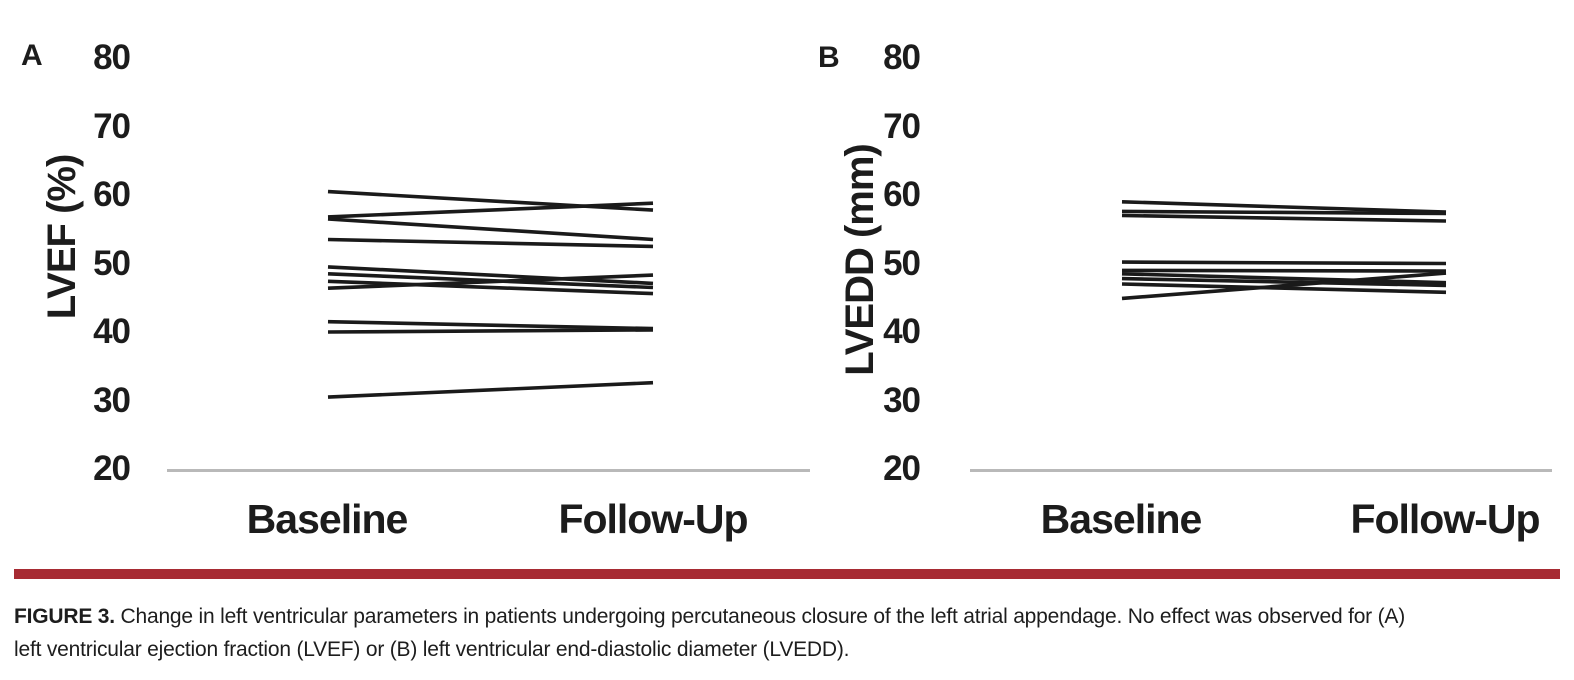  I want to click on y-axis-title-lvef: LVEF (%), so click(62, 237).